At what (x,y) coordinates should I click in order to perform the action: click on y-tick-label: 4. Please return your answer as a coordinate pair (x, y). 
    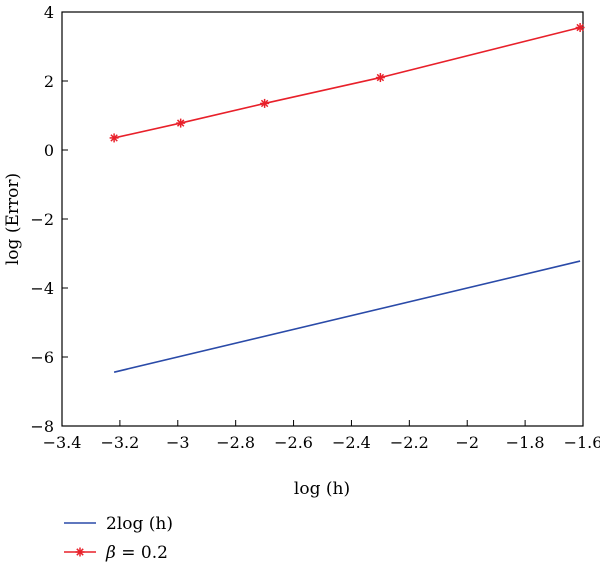
    Looking at the image, I should click on (49, 12).